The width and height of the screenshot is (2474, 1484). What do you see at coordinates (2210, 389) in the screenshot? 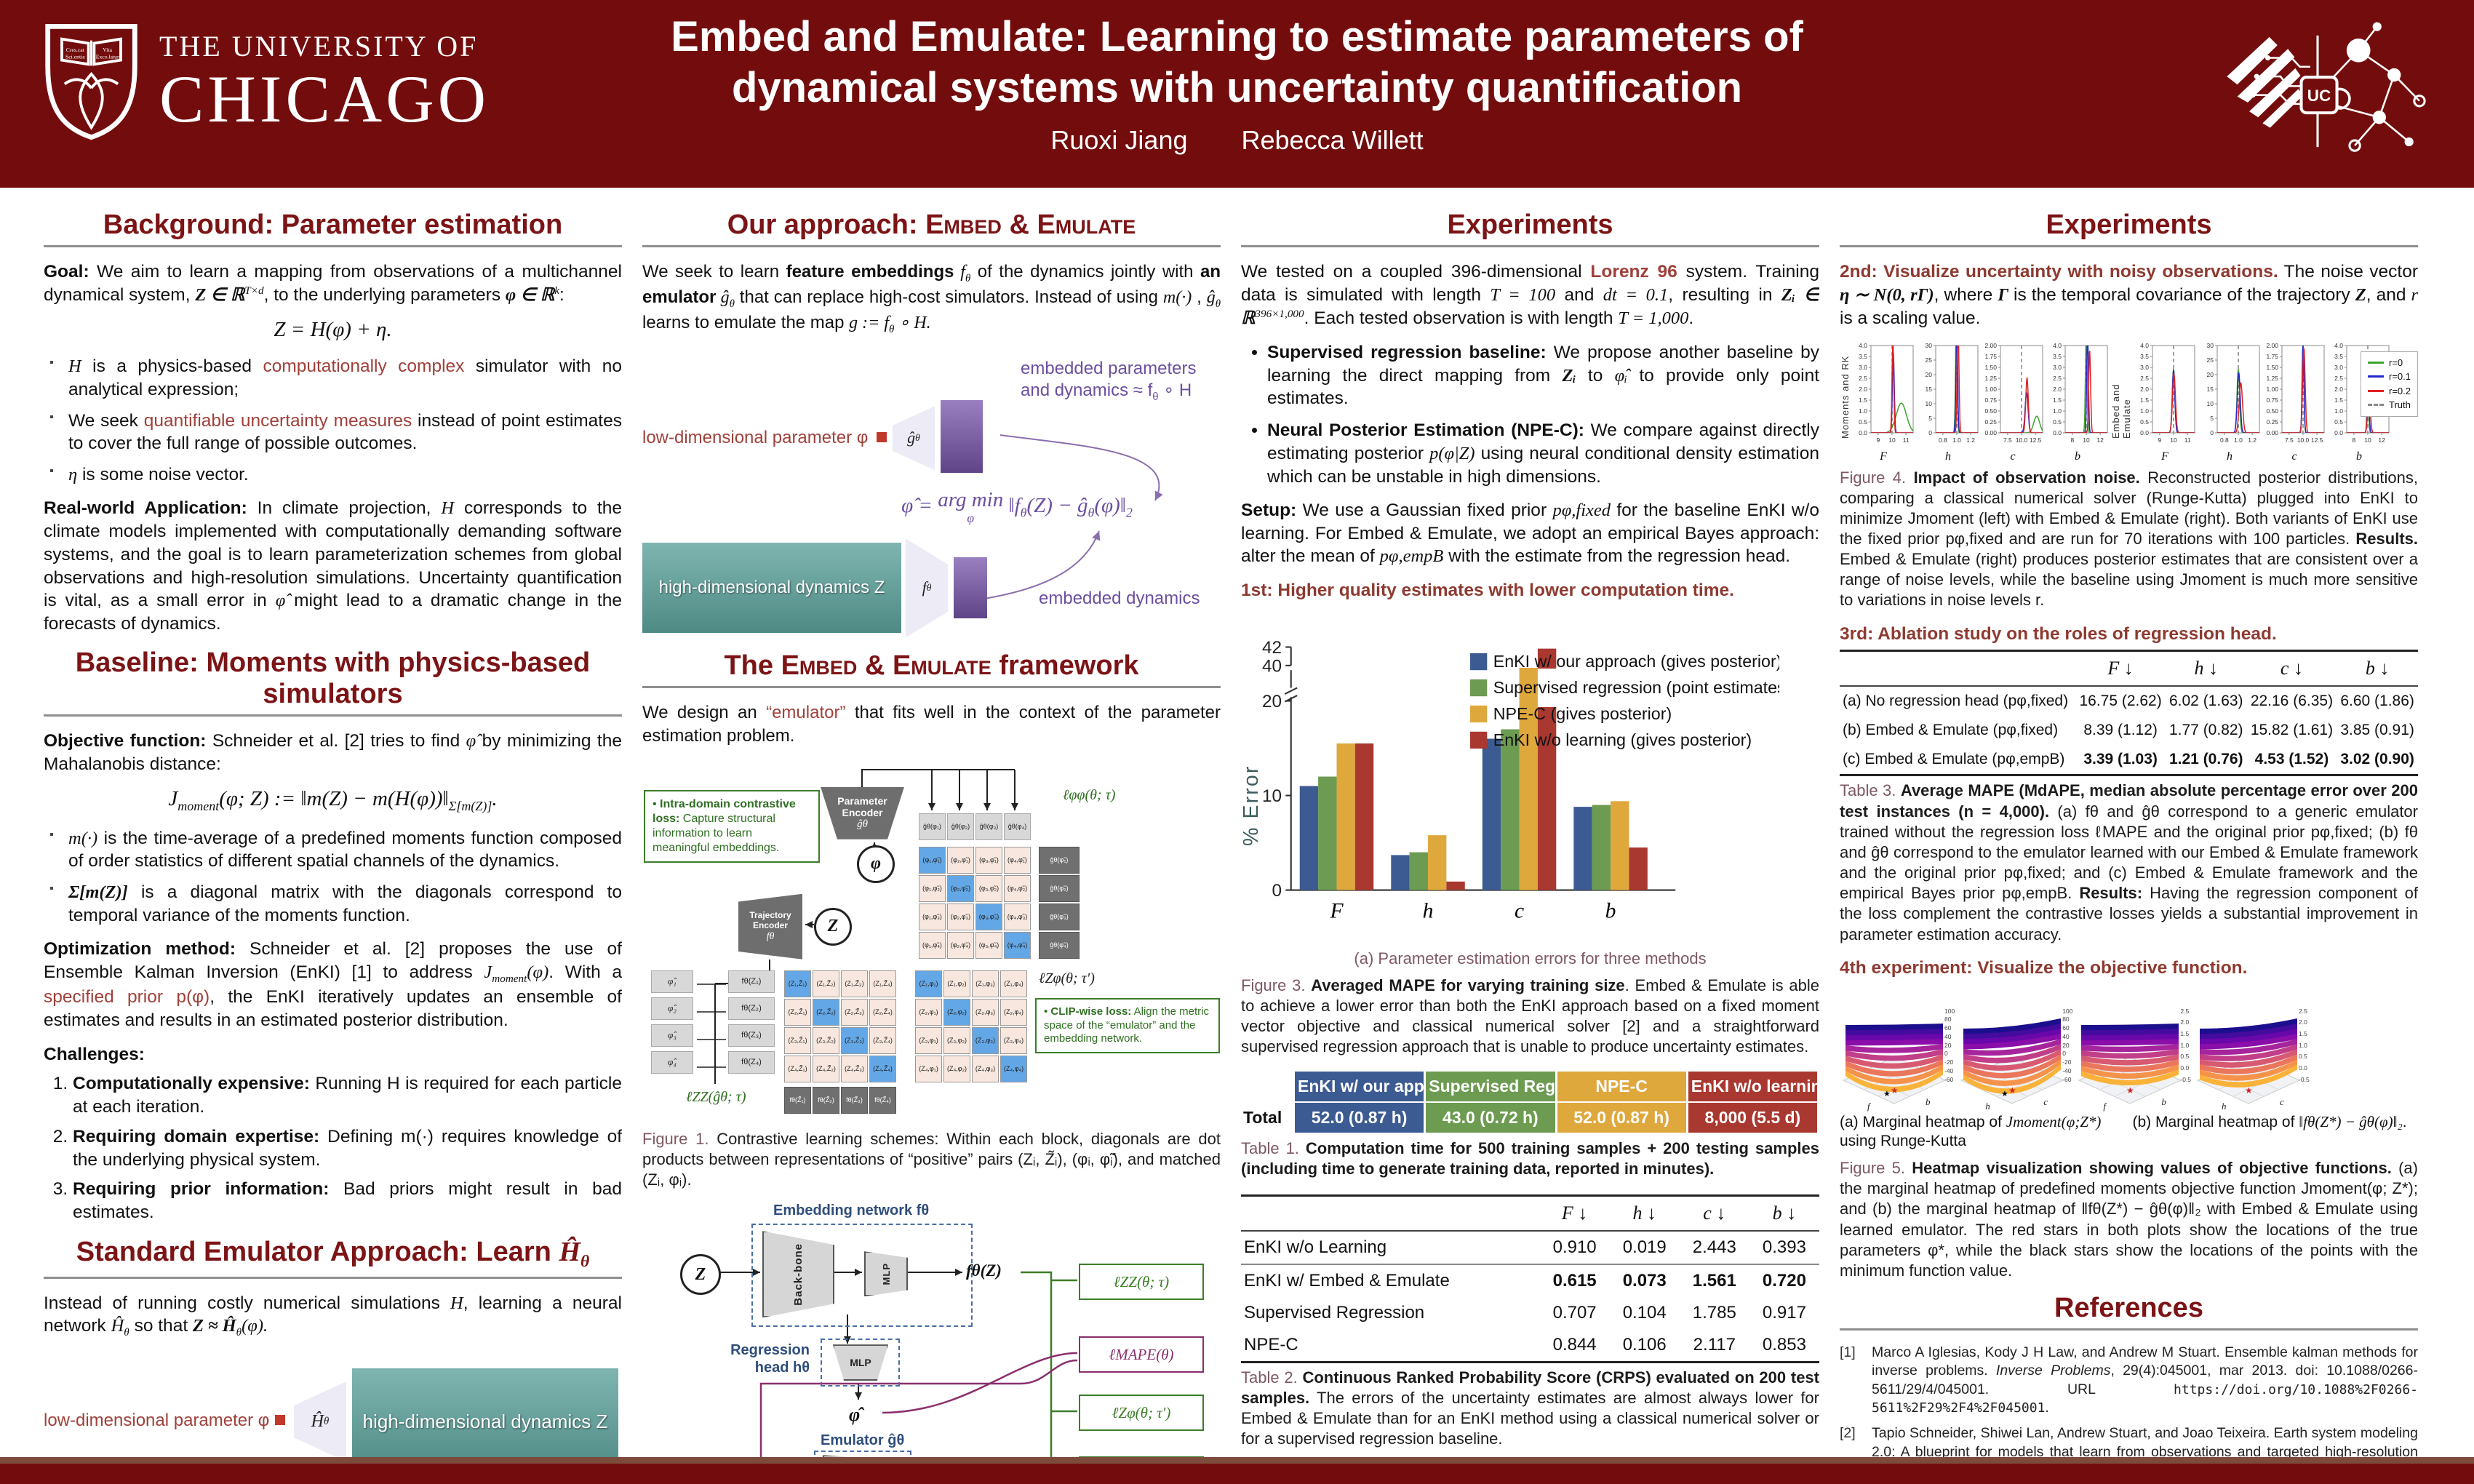
I see `svg-text: 15` at bounding box center [2210, 389].